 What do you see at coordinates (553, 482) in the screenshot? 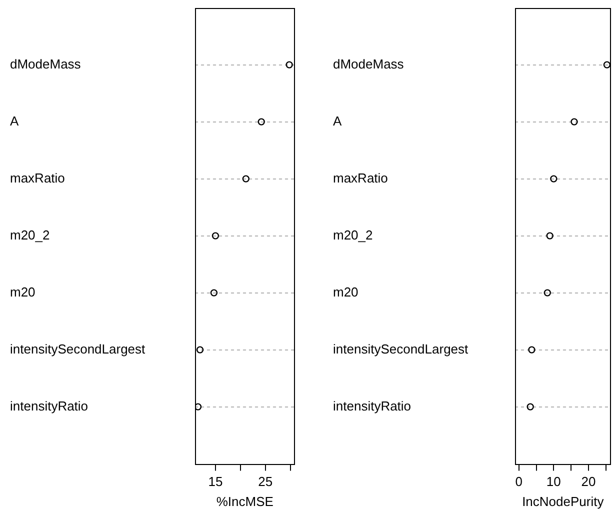
I see `x-tick-label: 10` at bounding box center [553, 482].